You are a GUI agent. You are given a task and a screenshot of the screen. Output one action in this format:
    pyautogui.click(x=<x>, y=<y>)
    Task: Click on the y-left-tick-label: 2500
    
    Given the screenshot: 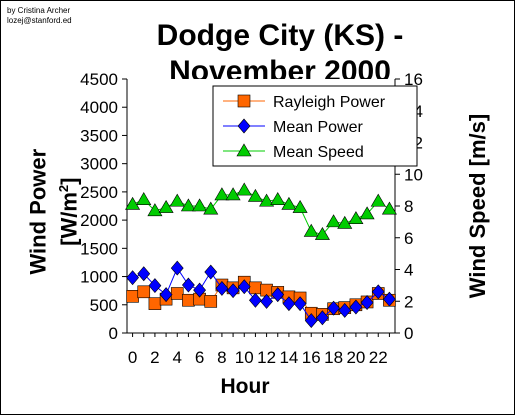 What is the action you would take?
    pyautogui.click(x=99, y=192)
    